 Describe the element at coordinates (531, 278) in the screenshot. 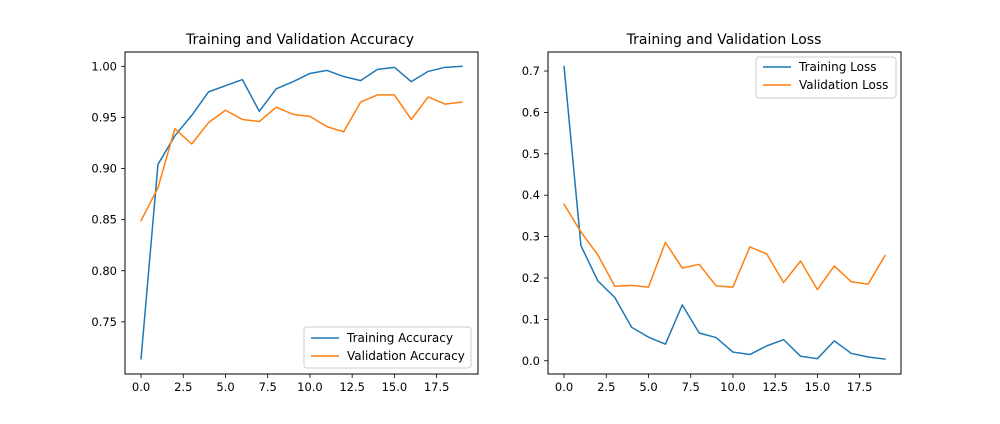

I see `loss-y-tick-label: 0.2` at that location.